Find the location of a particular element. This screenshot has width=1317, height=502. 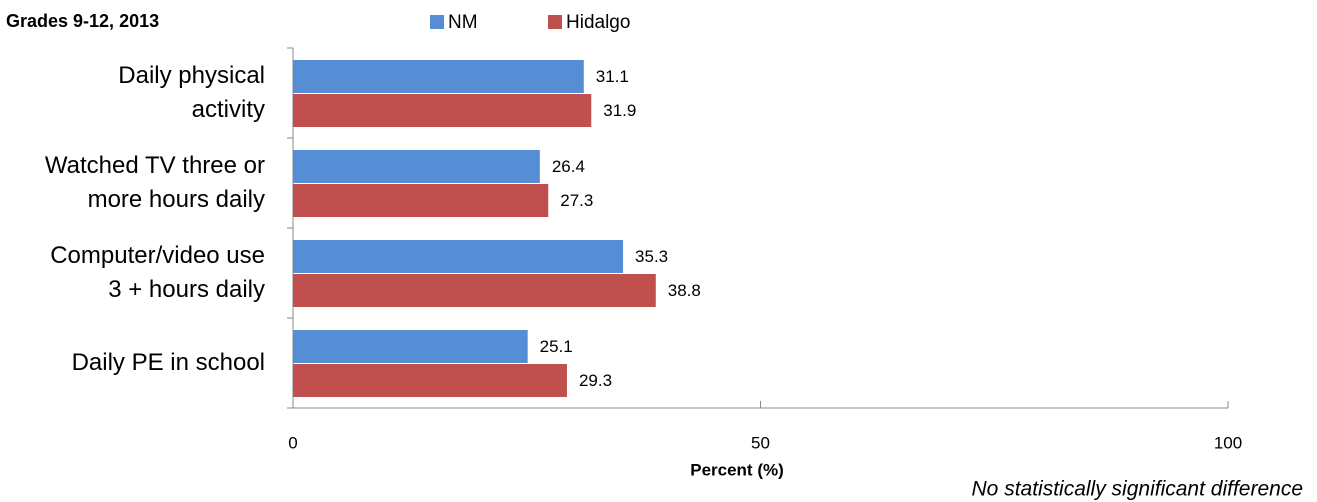

legend-label: Hidalgo is located at coordinates (598, 22).